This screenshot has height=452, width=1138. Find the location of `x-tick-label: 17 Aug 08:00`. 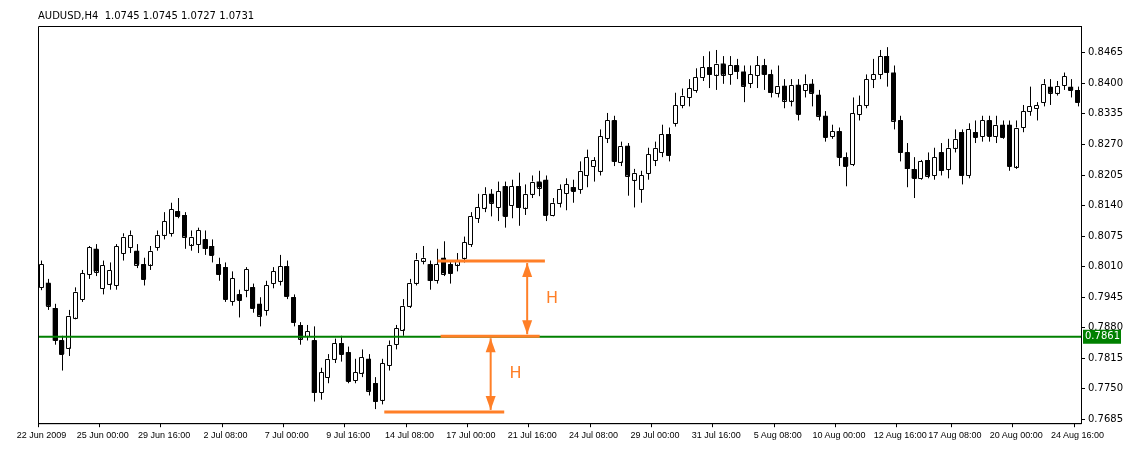

x-tick-label: 17 Aug 08:00 is located at coordinates (955, 435).